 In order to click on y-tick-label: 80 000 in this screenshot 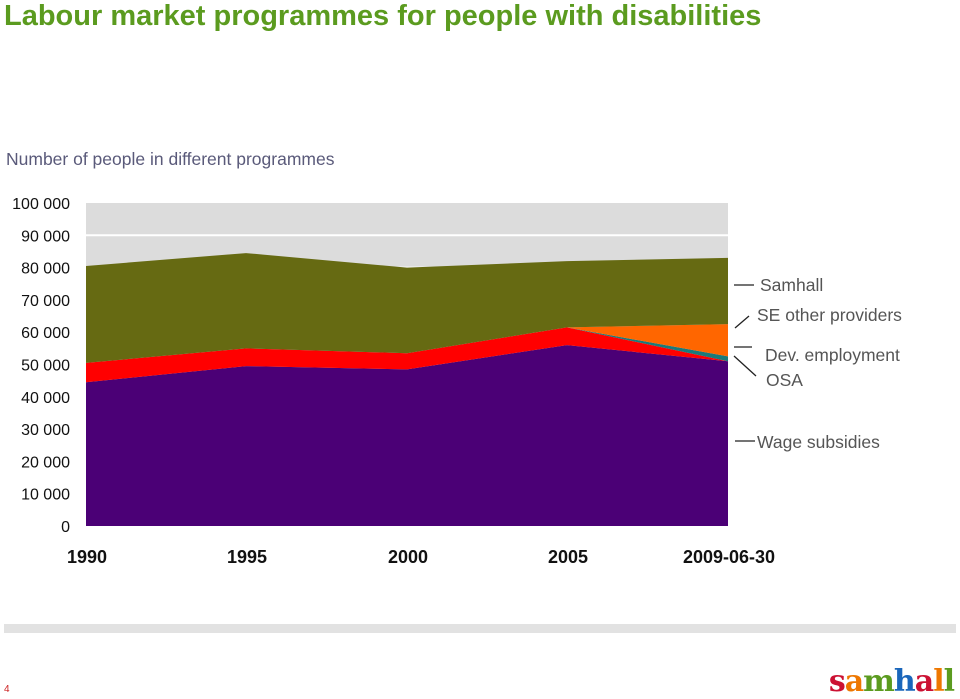, I will do `click(45, 269)`.